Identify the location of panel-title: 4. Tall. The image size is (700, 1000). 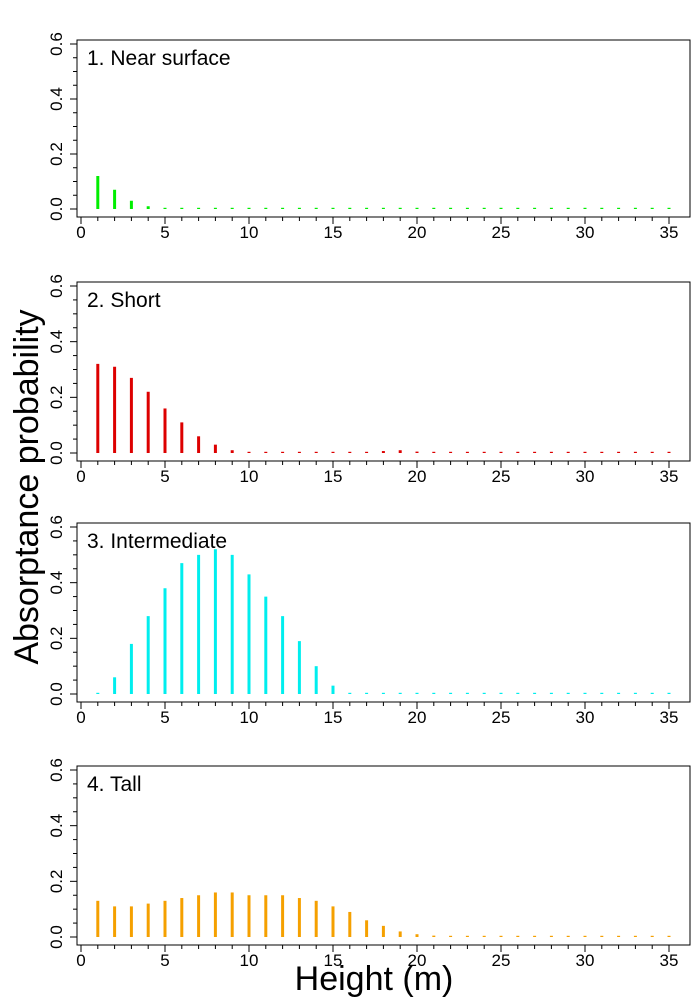
(114, 784).